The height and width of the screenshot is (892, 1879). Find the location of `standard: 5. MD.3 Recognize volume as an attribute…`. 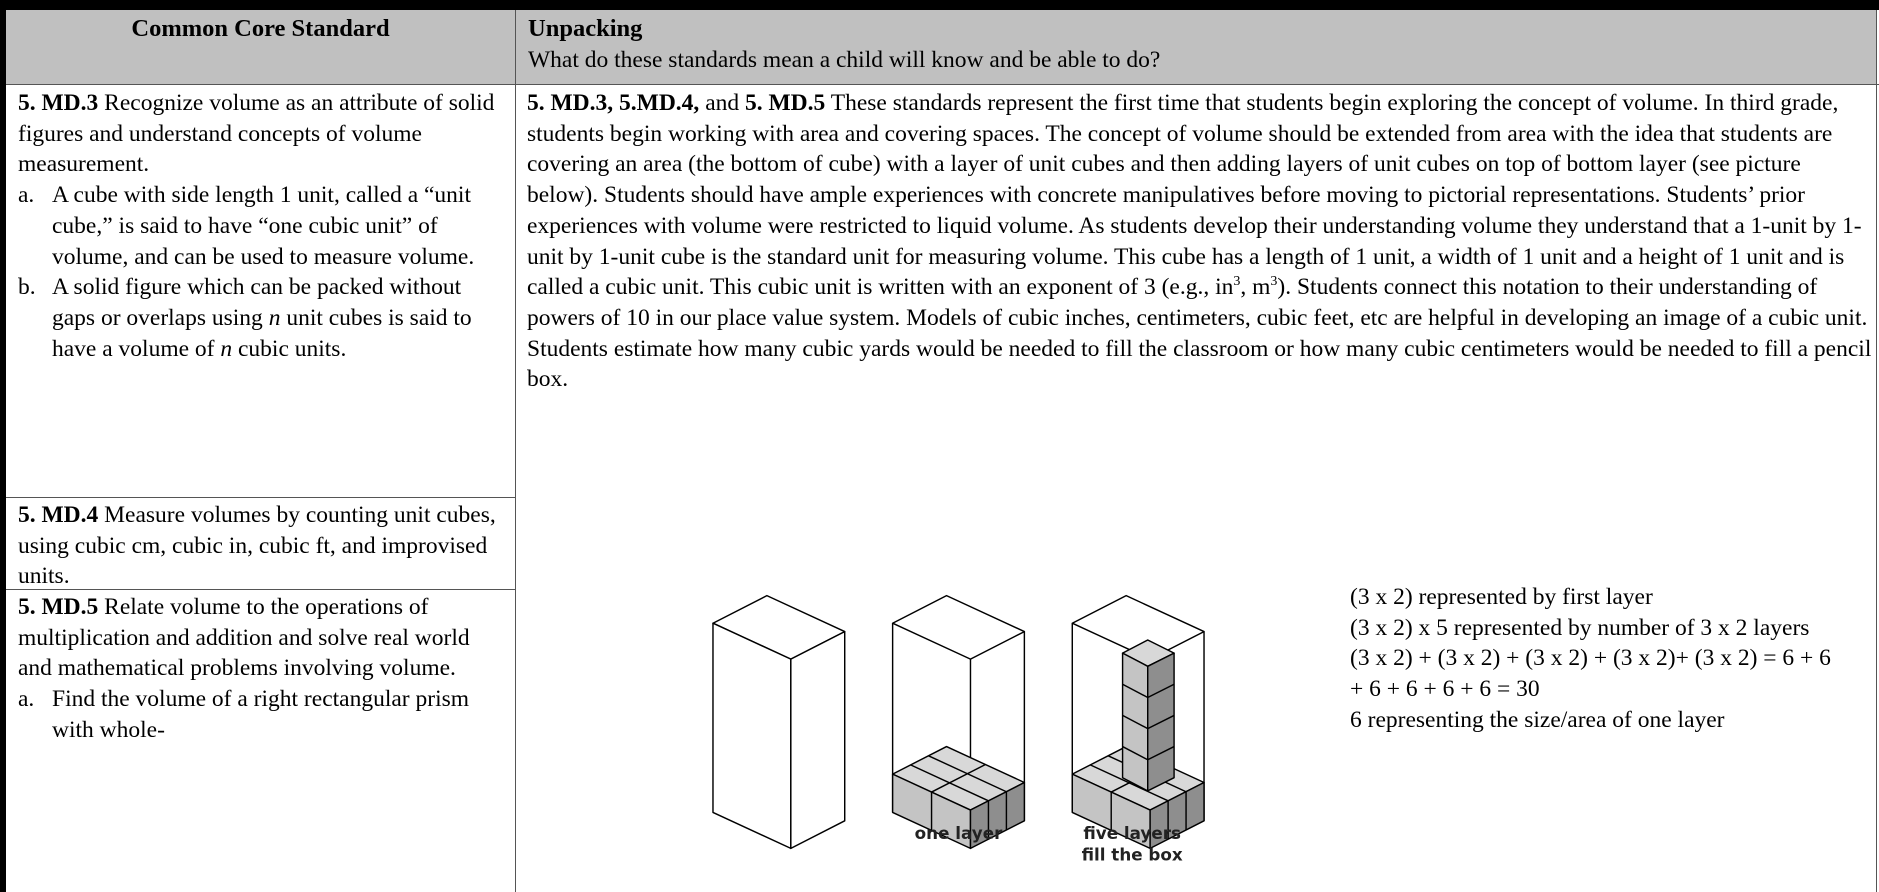

standard: 5. MD.3 Recognize volume as an attribute… is located at coordinates (263, 134).